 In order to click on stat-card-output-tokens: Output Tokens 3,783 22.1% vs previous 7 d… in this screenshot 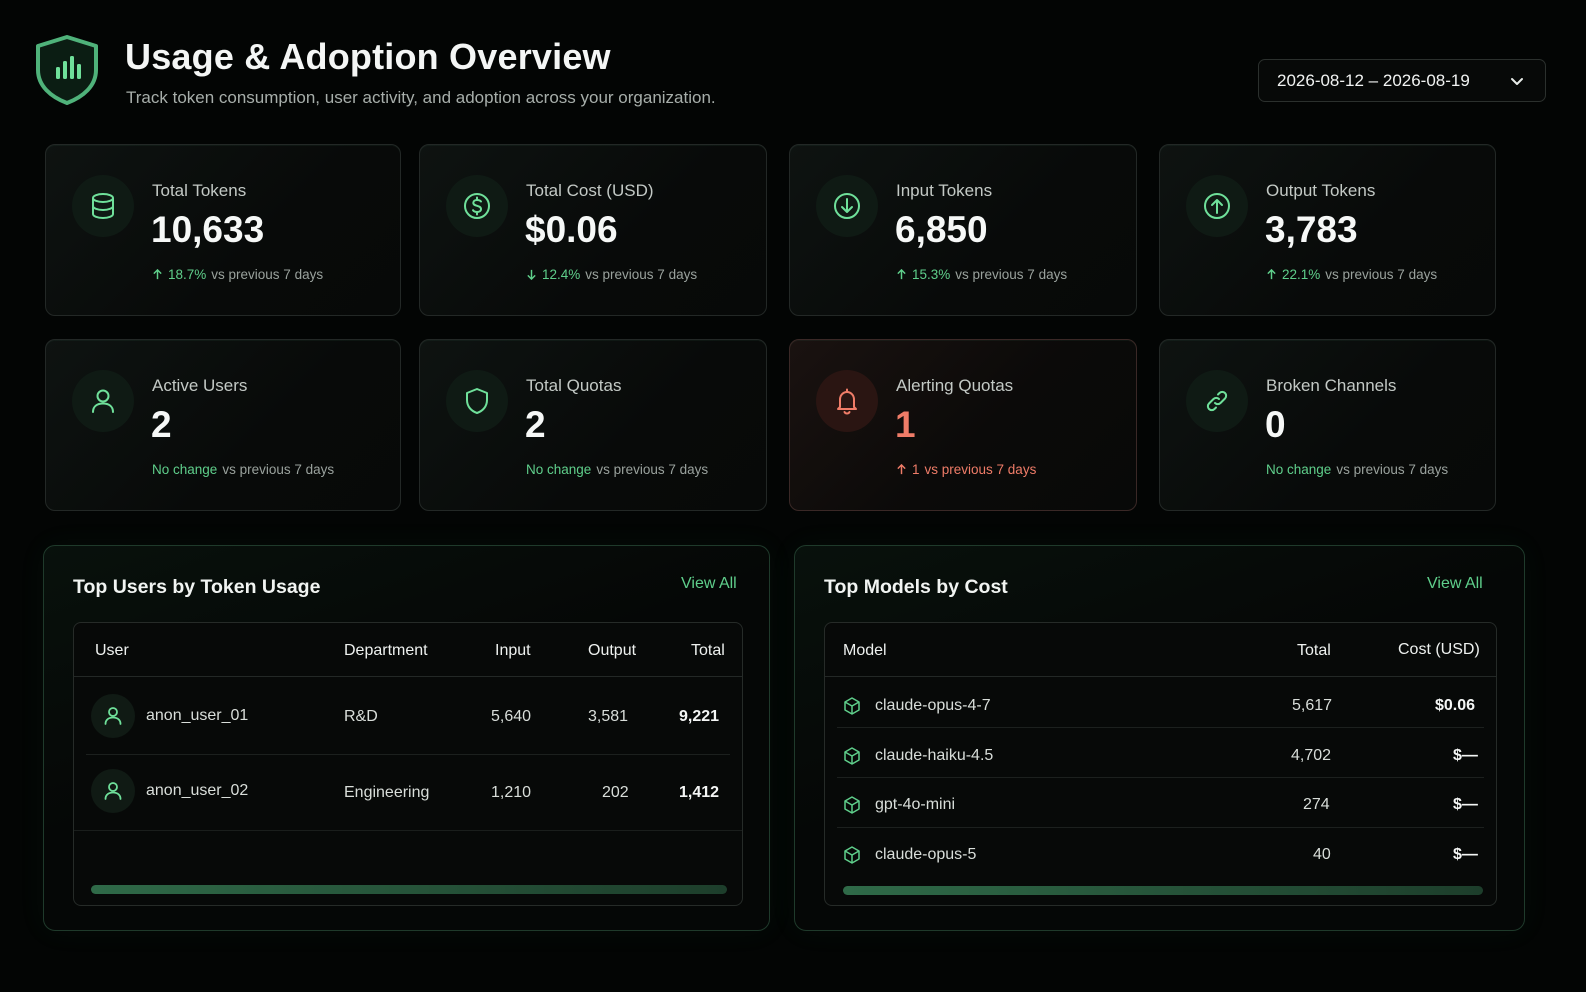, I will do `click(1327, 230)`.